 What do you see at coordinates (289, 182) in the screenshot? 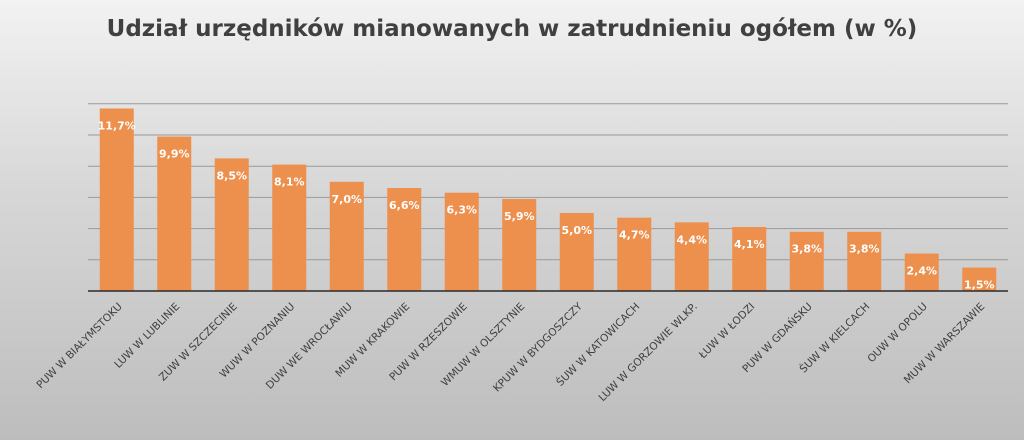
I see `data-label: 8,1%` at bounding box center [289, 182].